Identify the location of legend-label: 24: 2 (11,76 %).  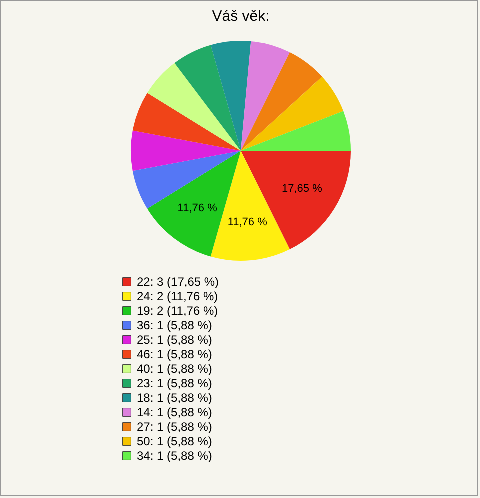
(177, 297).